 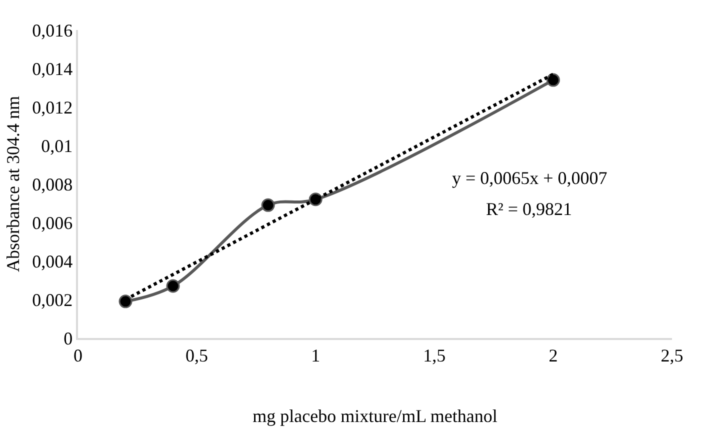 What do you see at coordinates (52, 30) in the screenshot?
I see `y-tick-label: 0,016` at bounding box center [52, 30].